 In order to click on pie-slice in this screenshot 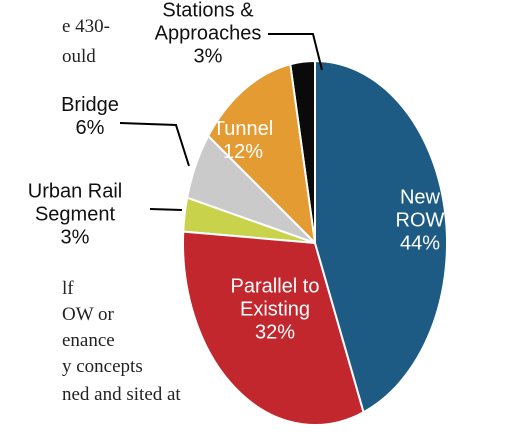, I will do `click(261, 154)`.